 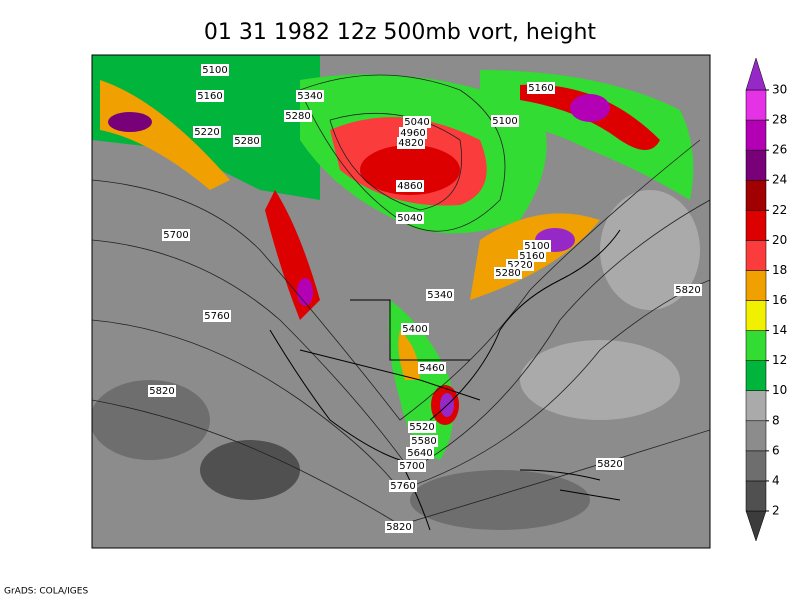 I want to click on colorbar-tick-label: 18, so click(x=779, y=270).